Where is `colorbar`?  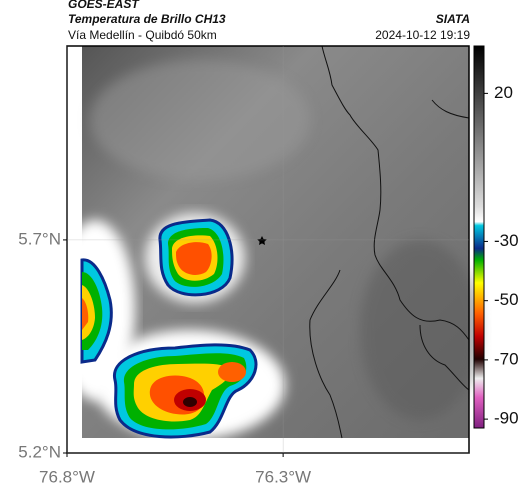 colorbar is located at coordinates (479, 237).